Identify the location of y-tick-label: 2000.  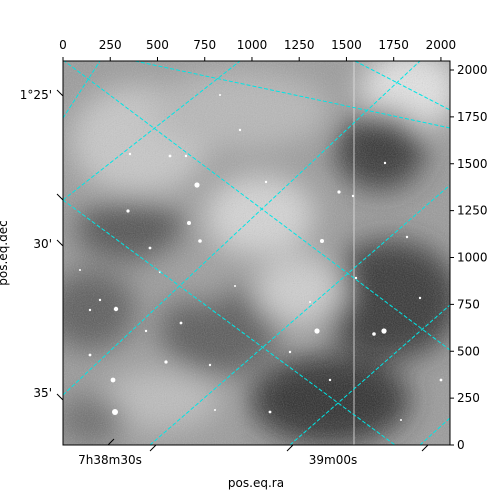
(472, 70).